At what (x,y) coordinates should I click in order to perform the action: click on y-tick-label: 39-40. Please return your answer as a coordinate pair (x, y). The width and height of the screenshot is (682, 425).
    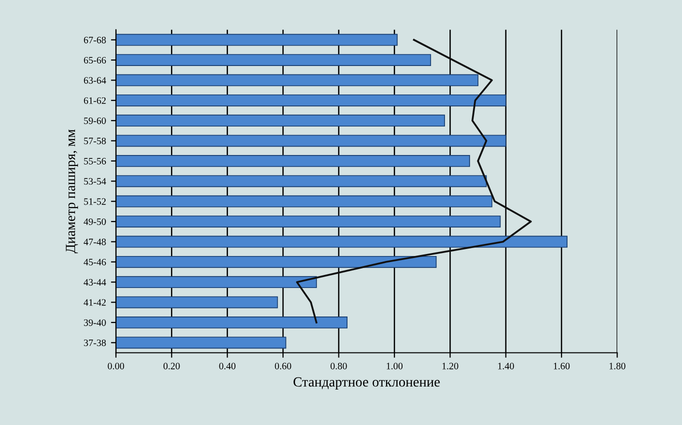
    Looking at the image, I should click on (95, 322).